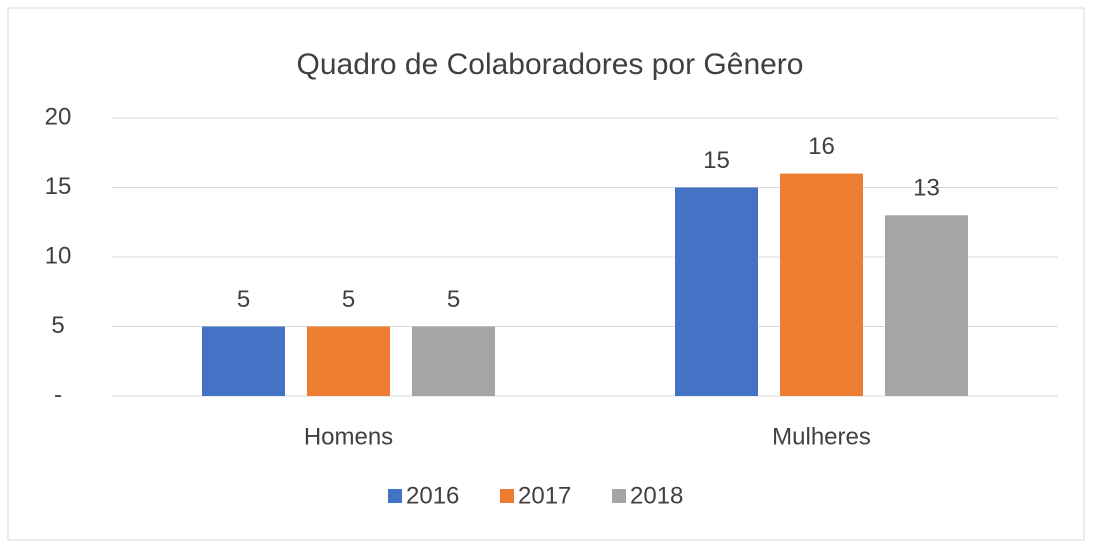 The width and height of the screenshot is (1094, 547). What do you see at coordinates (348, 436) in the screenshot?
I see `x-tick-label: Homens` at bounding box center [348, 436].